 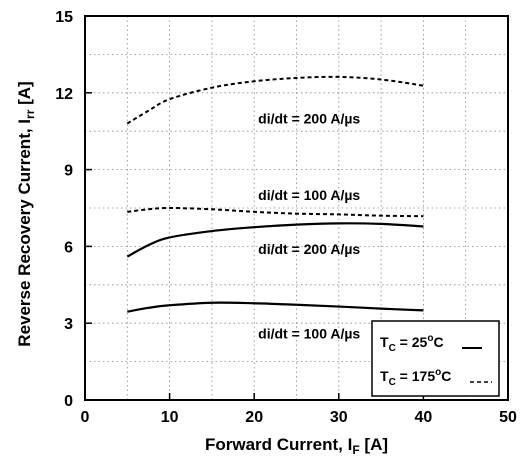 I want to click on legend-0-value: = 25, so click(x=412, y=342).